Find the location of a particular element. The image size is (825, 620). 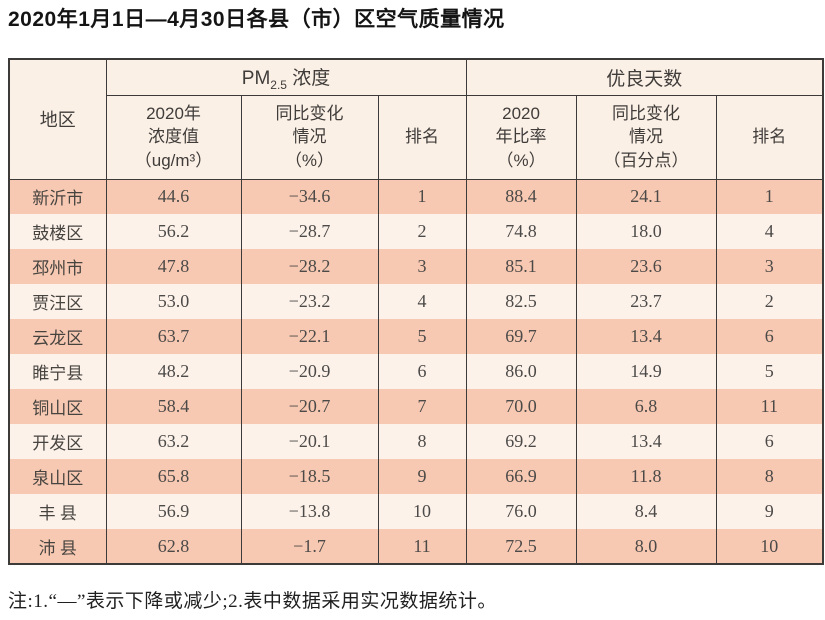

table-row: 鼓楼区 56.2 −28.7 2 74.8 18.0 4 is located at coordinates (416, 231).